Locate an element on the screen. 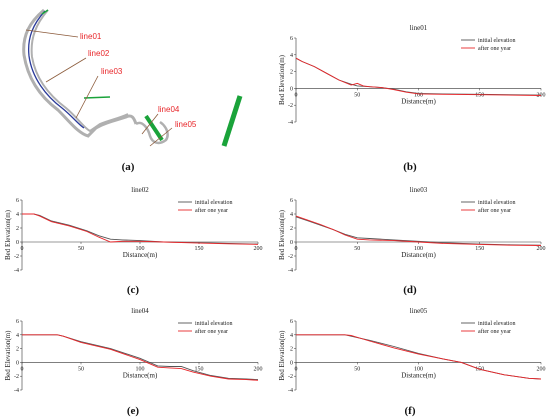 This screenshot has height=418, width=550. panel-letter-a: (a) is located at coordinates (128, 167).